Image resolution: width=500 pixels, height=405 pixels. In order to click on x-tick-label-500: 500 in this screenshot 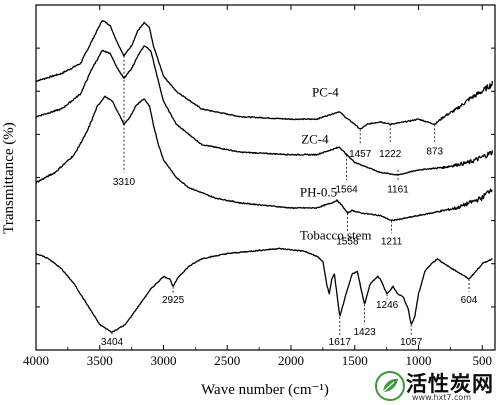, I will do `click(483, 360)`.